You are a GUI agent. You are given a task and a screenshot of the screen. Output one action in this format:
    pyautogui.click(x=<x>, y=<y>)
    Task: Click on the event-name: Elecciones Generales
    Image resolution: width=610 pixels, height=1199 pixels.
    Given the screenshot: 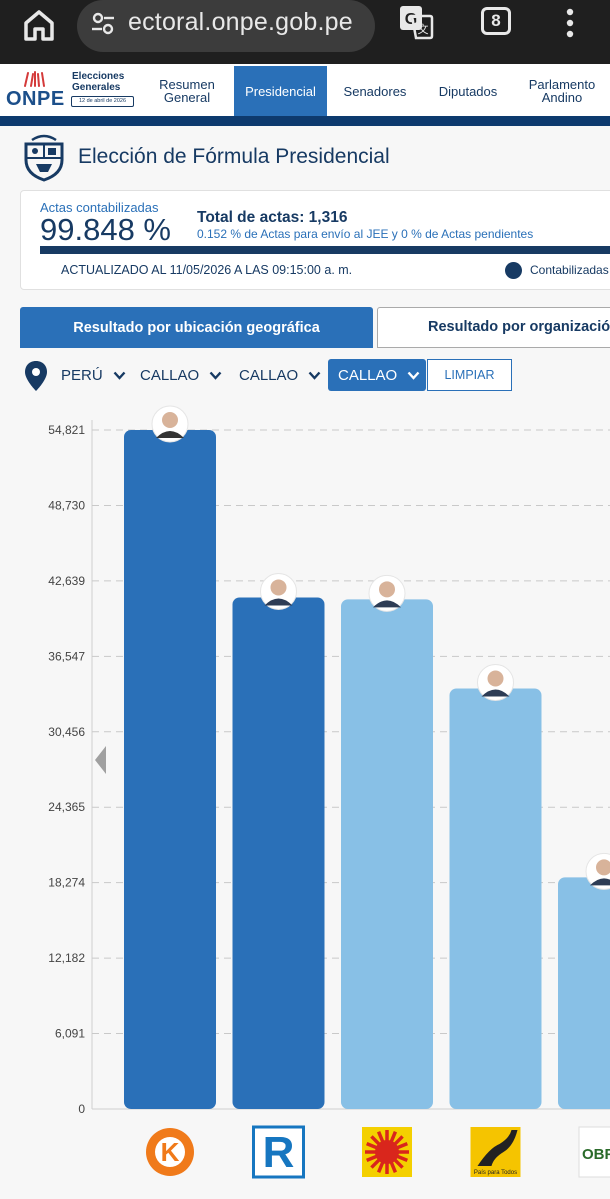 What is the action you would take?
    pyautogui.click(x=98, y=82)
    